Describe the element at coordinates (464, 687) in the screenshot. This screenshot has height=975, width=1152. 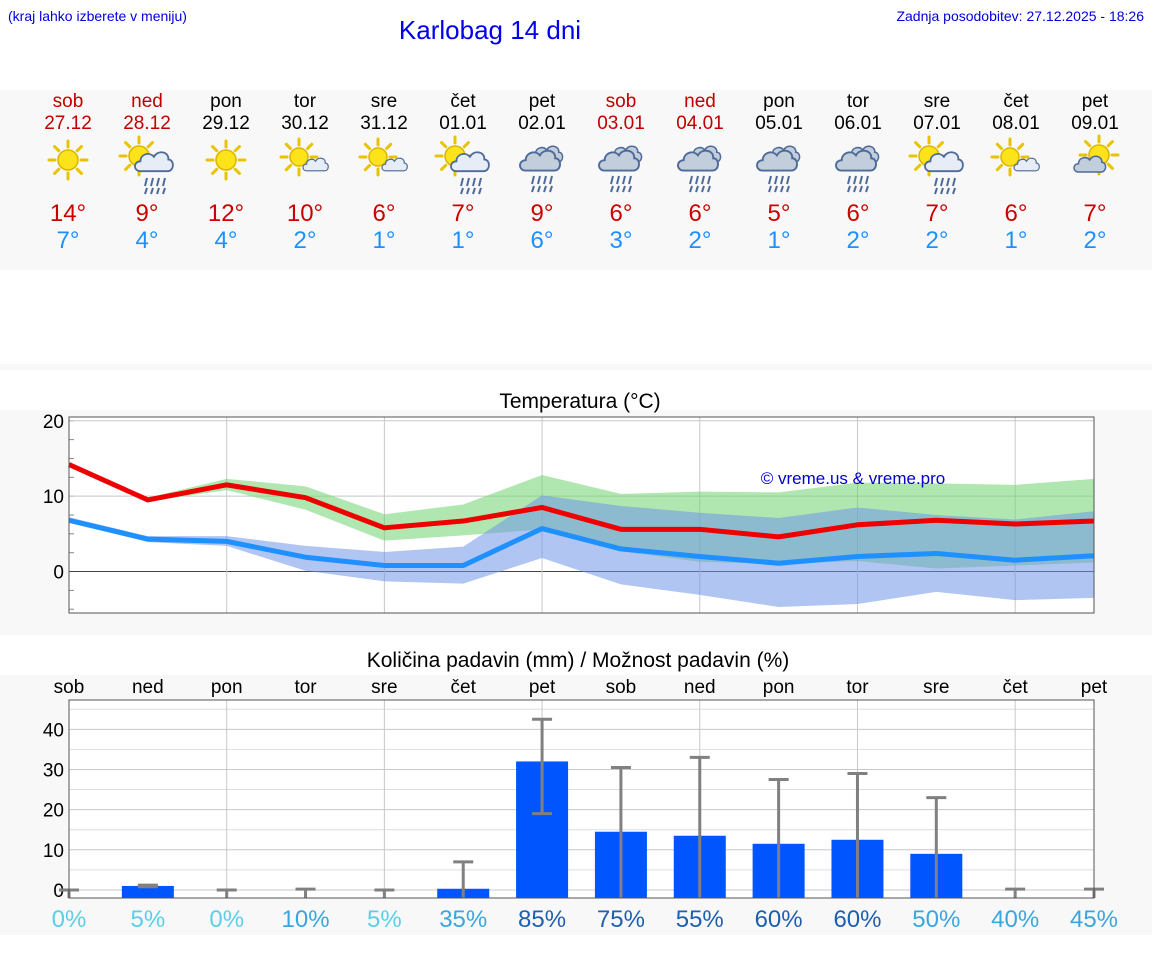
I see `x-category-label: čet` at that location.